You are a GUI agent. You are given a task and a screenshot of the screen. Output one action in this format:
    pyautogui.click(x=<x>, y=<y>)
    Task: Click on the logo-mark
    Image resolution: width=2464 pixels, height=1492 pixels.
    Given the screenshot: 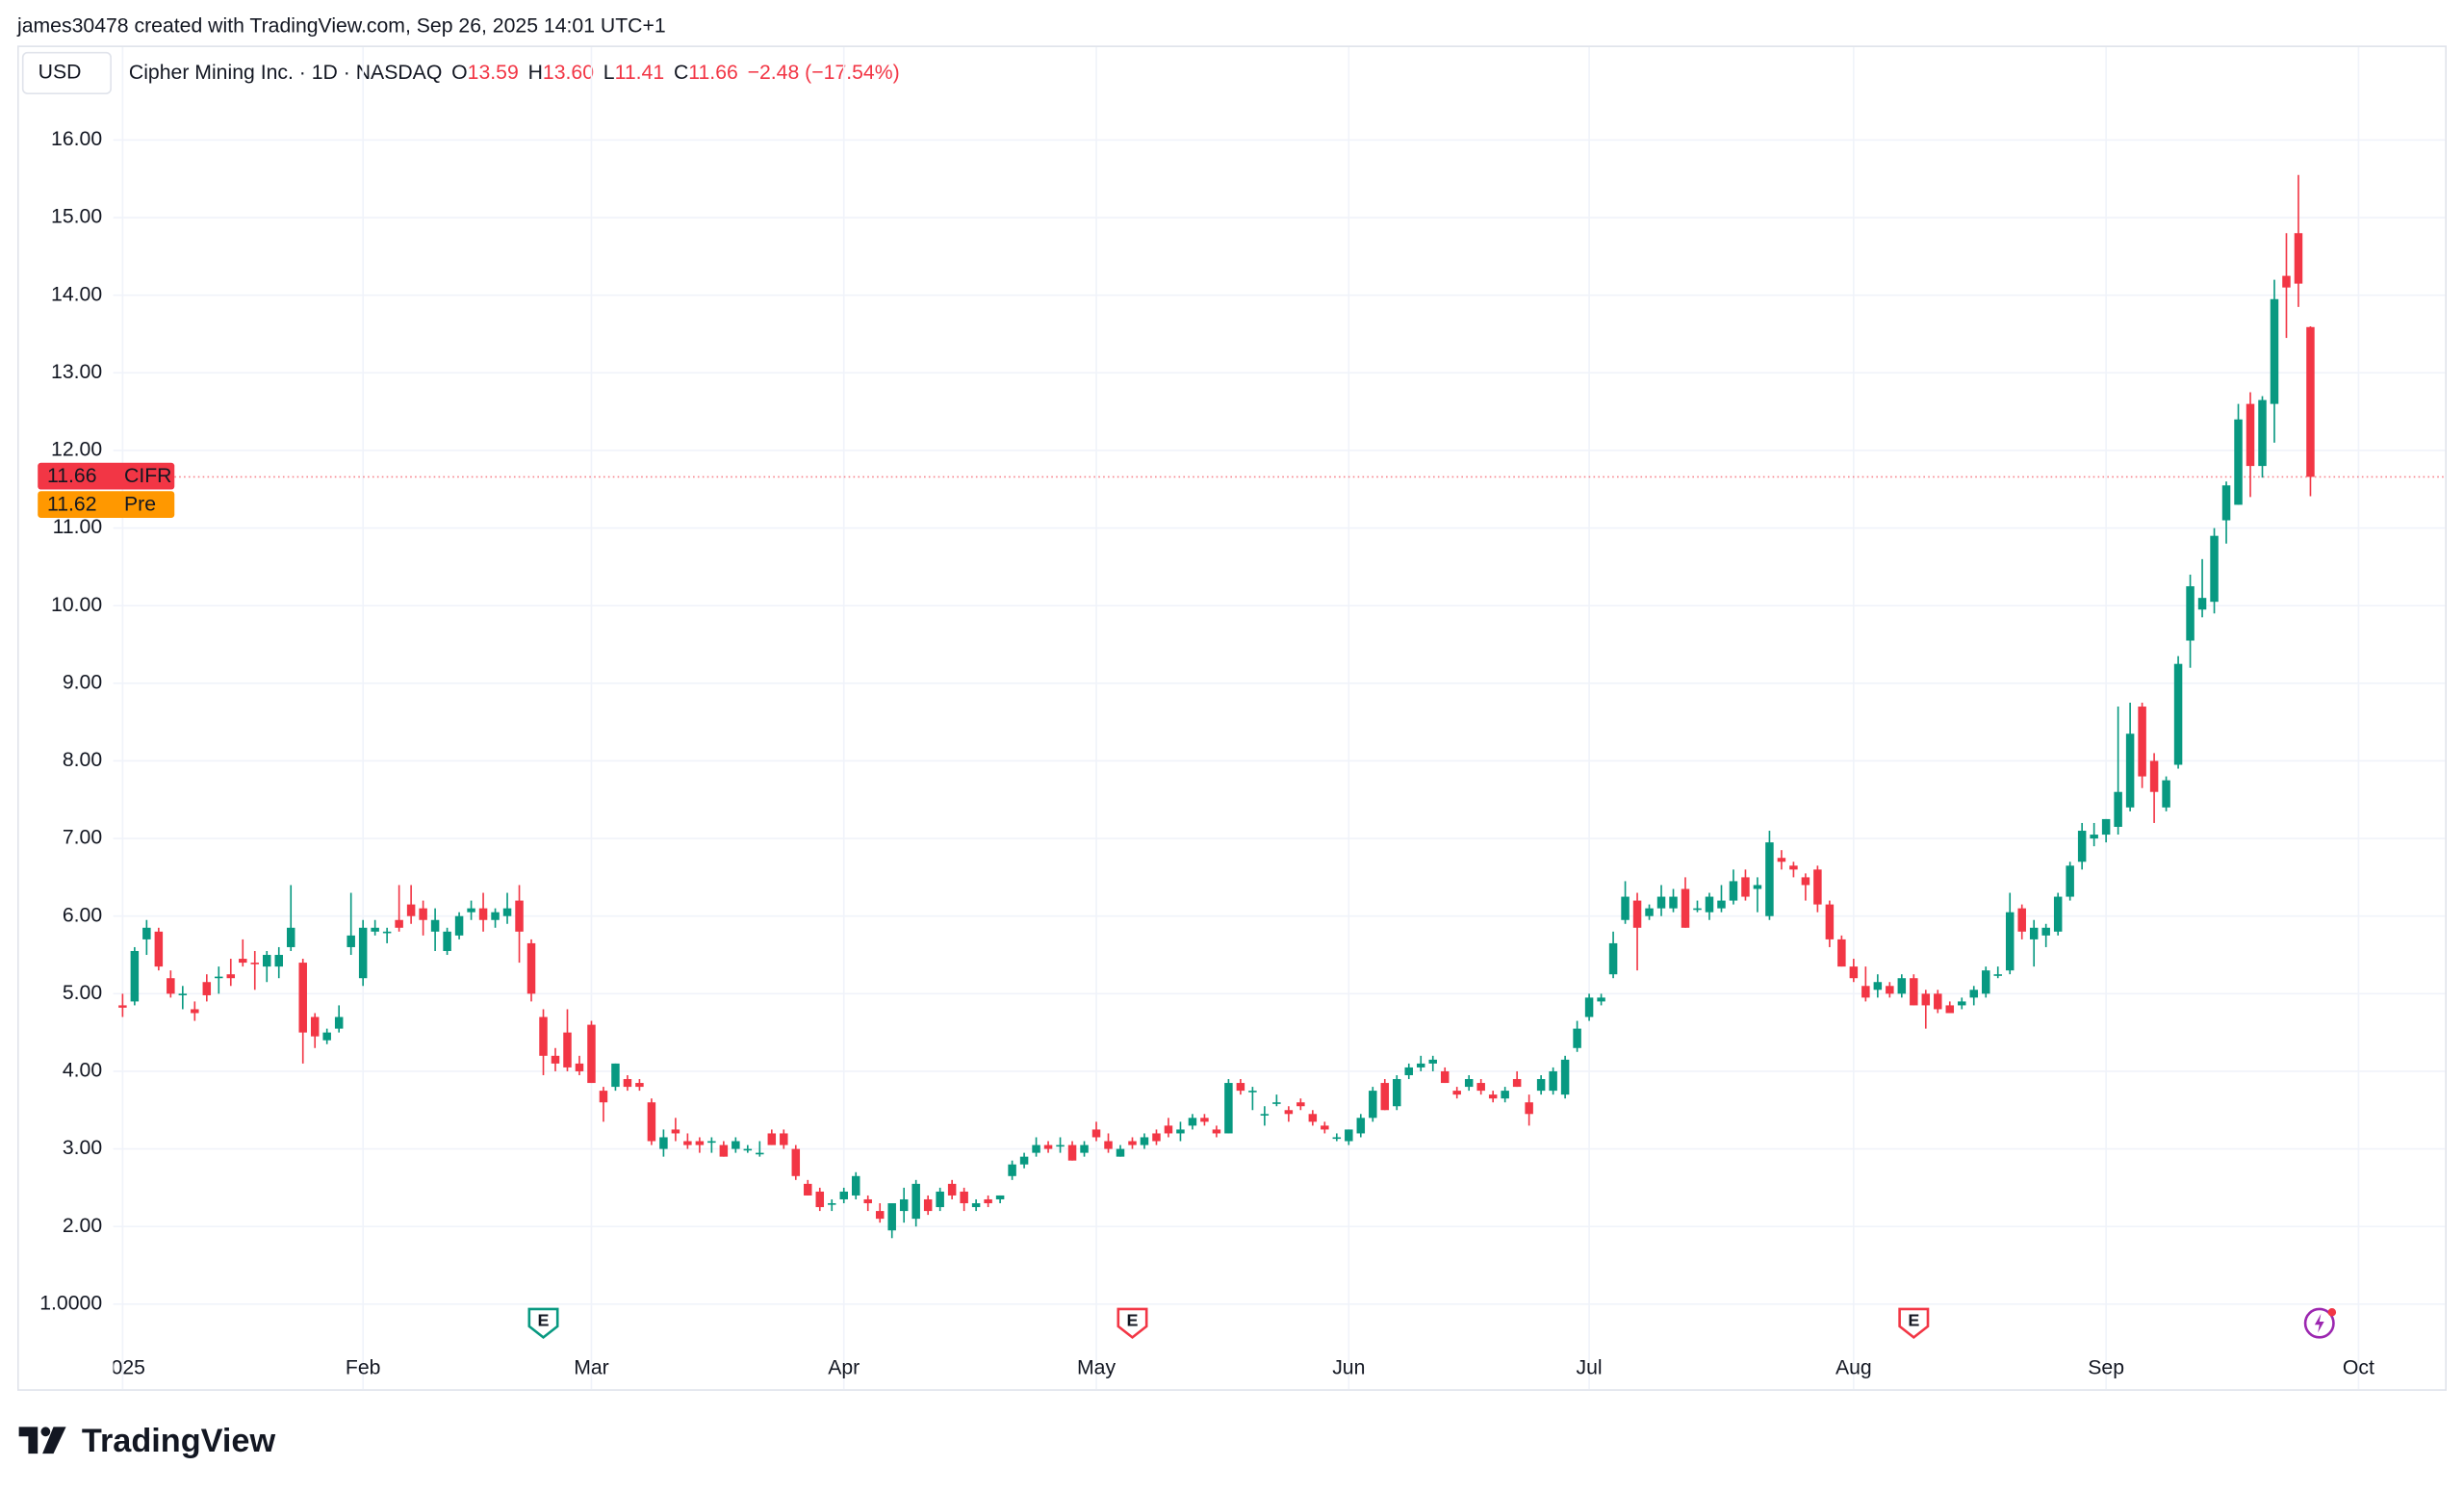 What is the action you would take?
    pyautogui.click(x=54, y=1440)
    